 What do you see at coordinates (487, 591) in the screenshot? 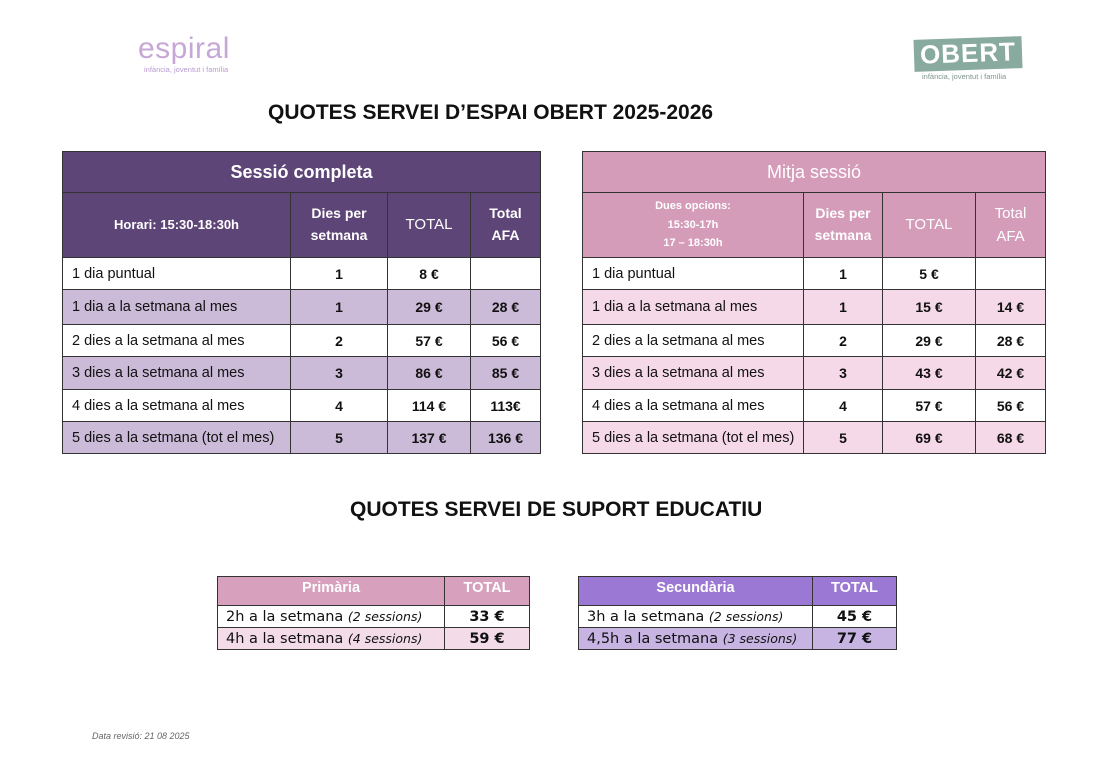
I see `primaria-total-head: TOTAL` at bounding box center [487, 591].